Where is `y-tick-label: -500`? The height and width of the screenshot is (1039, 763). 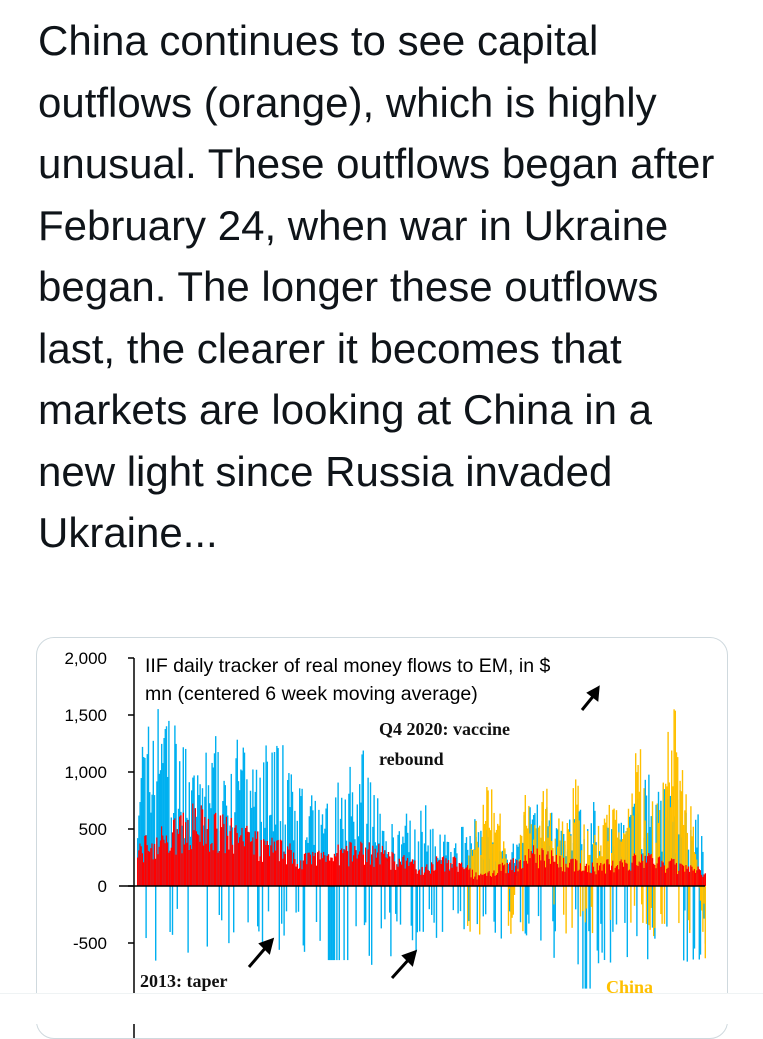
y-tick-label: -500 is located at coordinates (90, 943).